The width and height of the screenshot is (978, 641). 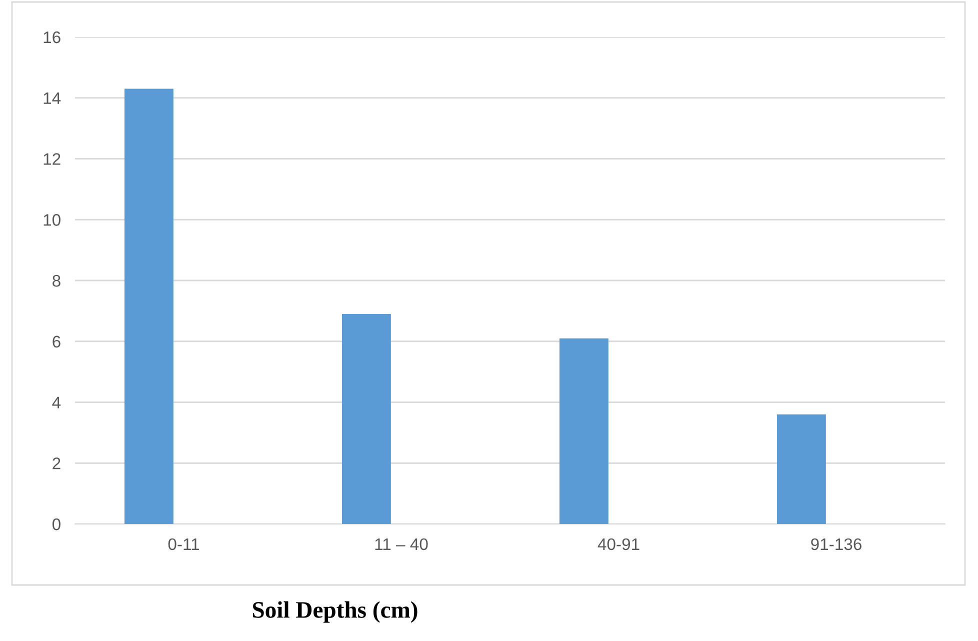 I want to click on y-tick-label: 12, so click(x=52, y=159).